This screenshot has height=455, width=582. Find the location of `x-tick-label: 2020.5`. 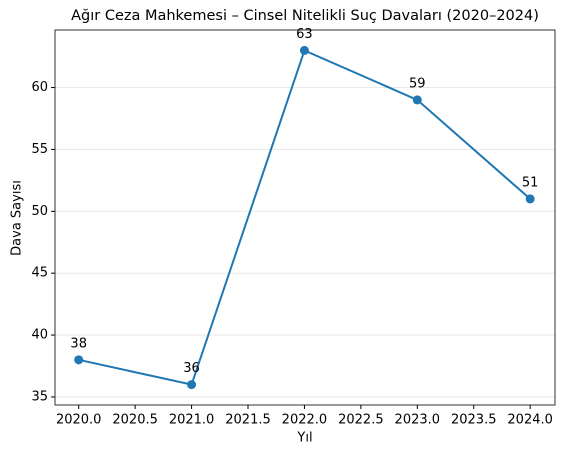

x-tick-label: 2020.5 is located at coordinates (135, 420).